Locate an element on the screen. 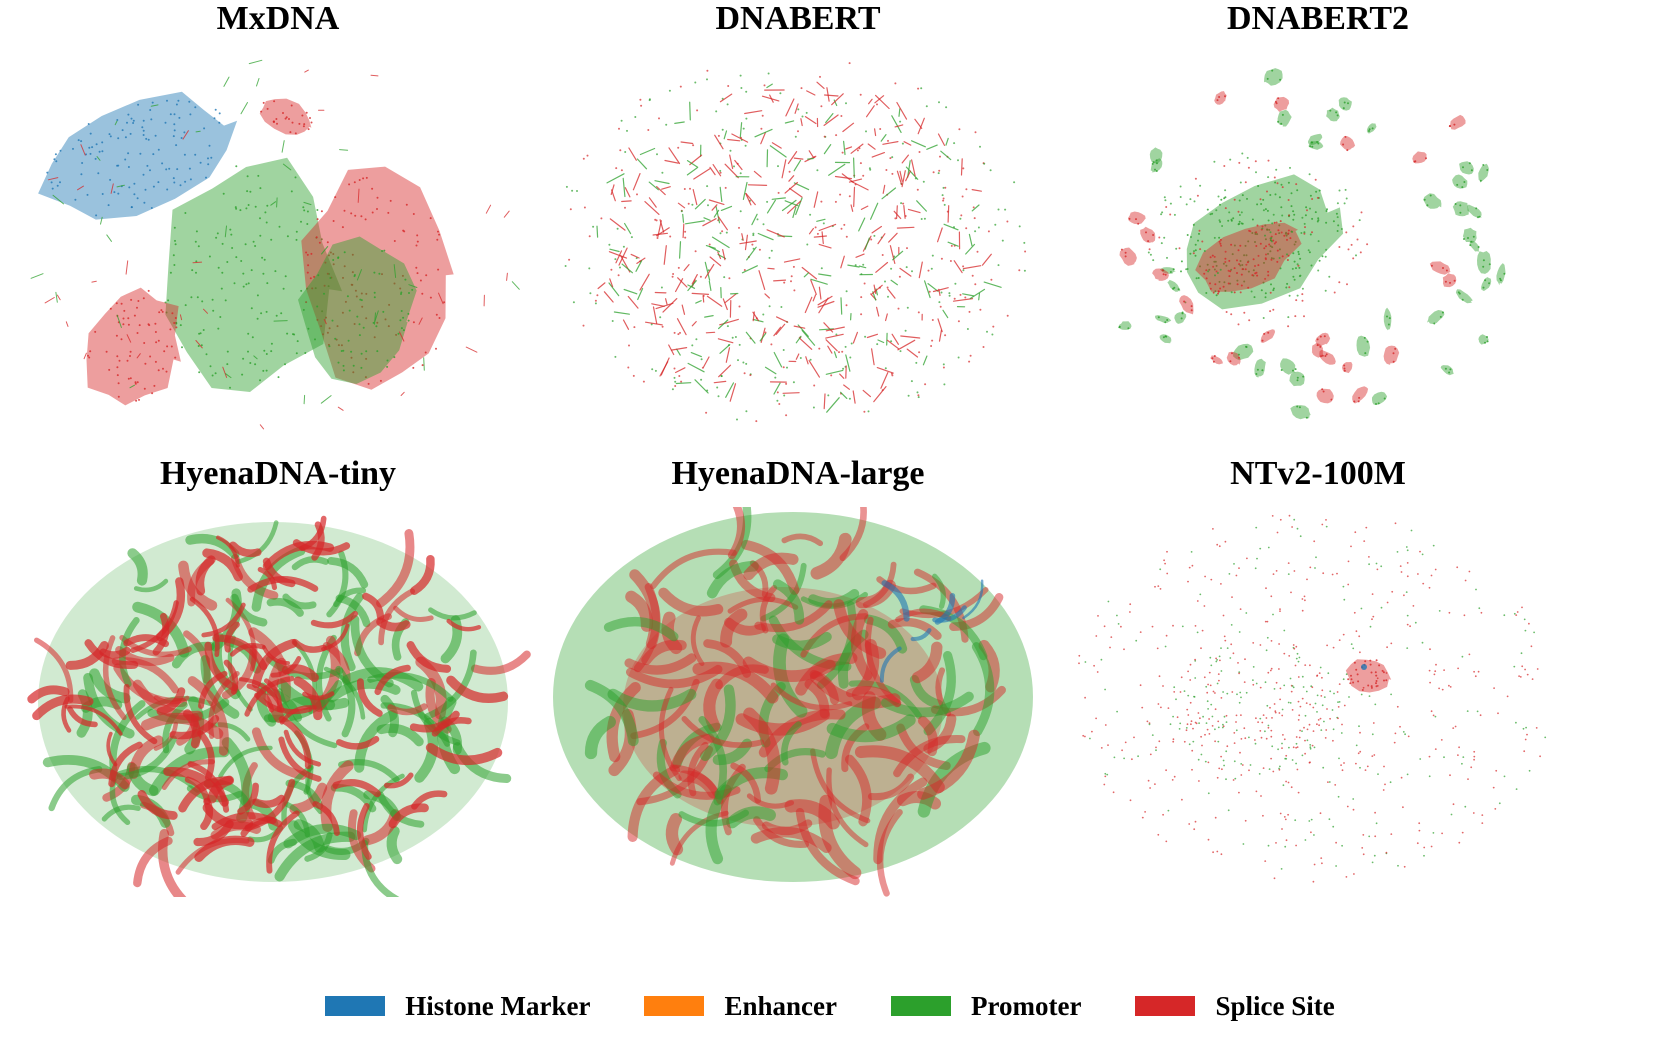 The height and width of the screenshot is (1039, 1660). cluster-splice-site is located at coordinates (286, 116).